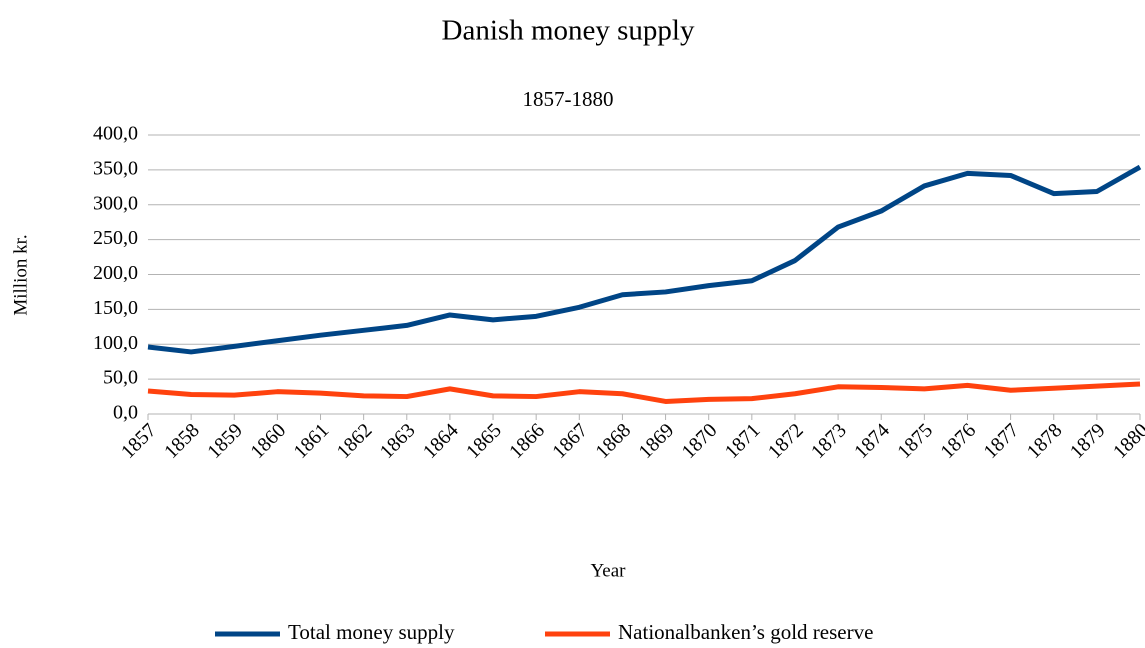 This screenshot has width=1145, height=648. I want to click on x-tick-label: 1874, so click(872, 441).